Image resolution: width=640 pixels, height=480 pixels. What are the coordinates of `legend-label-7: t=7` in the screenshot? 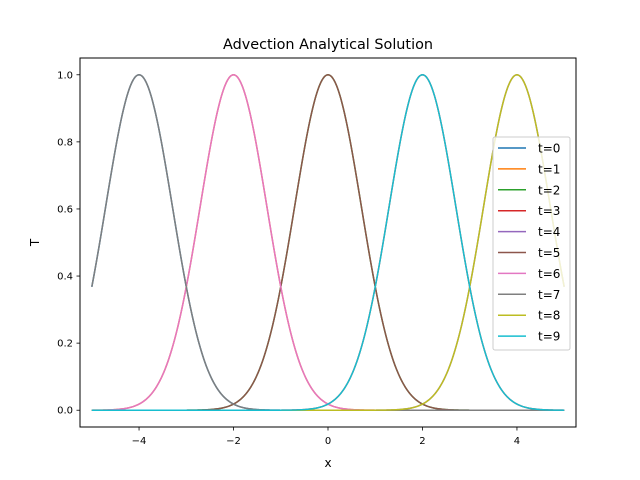 It's located at (549, 295).